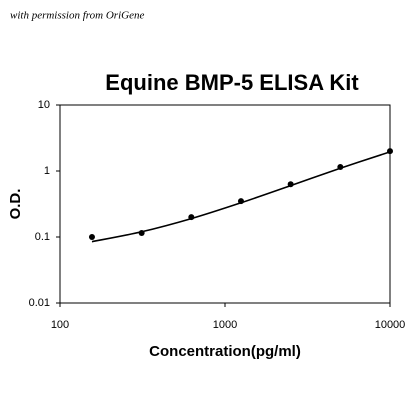 The width and height of the screenshot is (420, 420). Describe the element at coordinates (15, 204) in the screenshot. I see `y-axis-label: O.D.` at that location.